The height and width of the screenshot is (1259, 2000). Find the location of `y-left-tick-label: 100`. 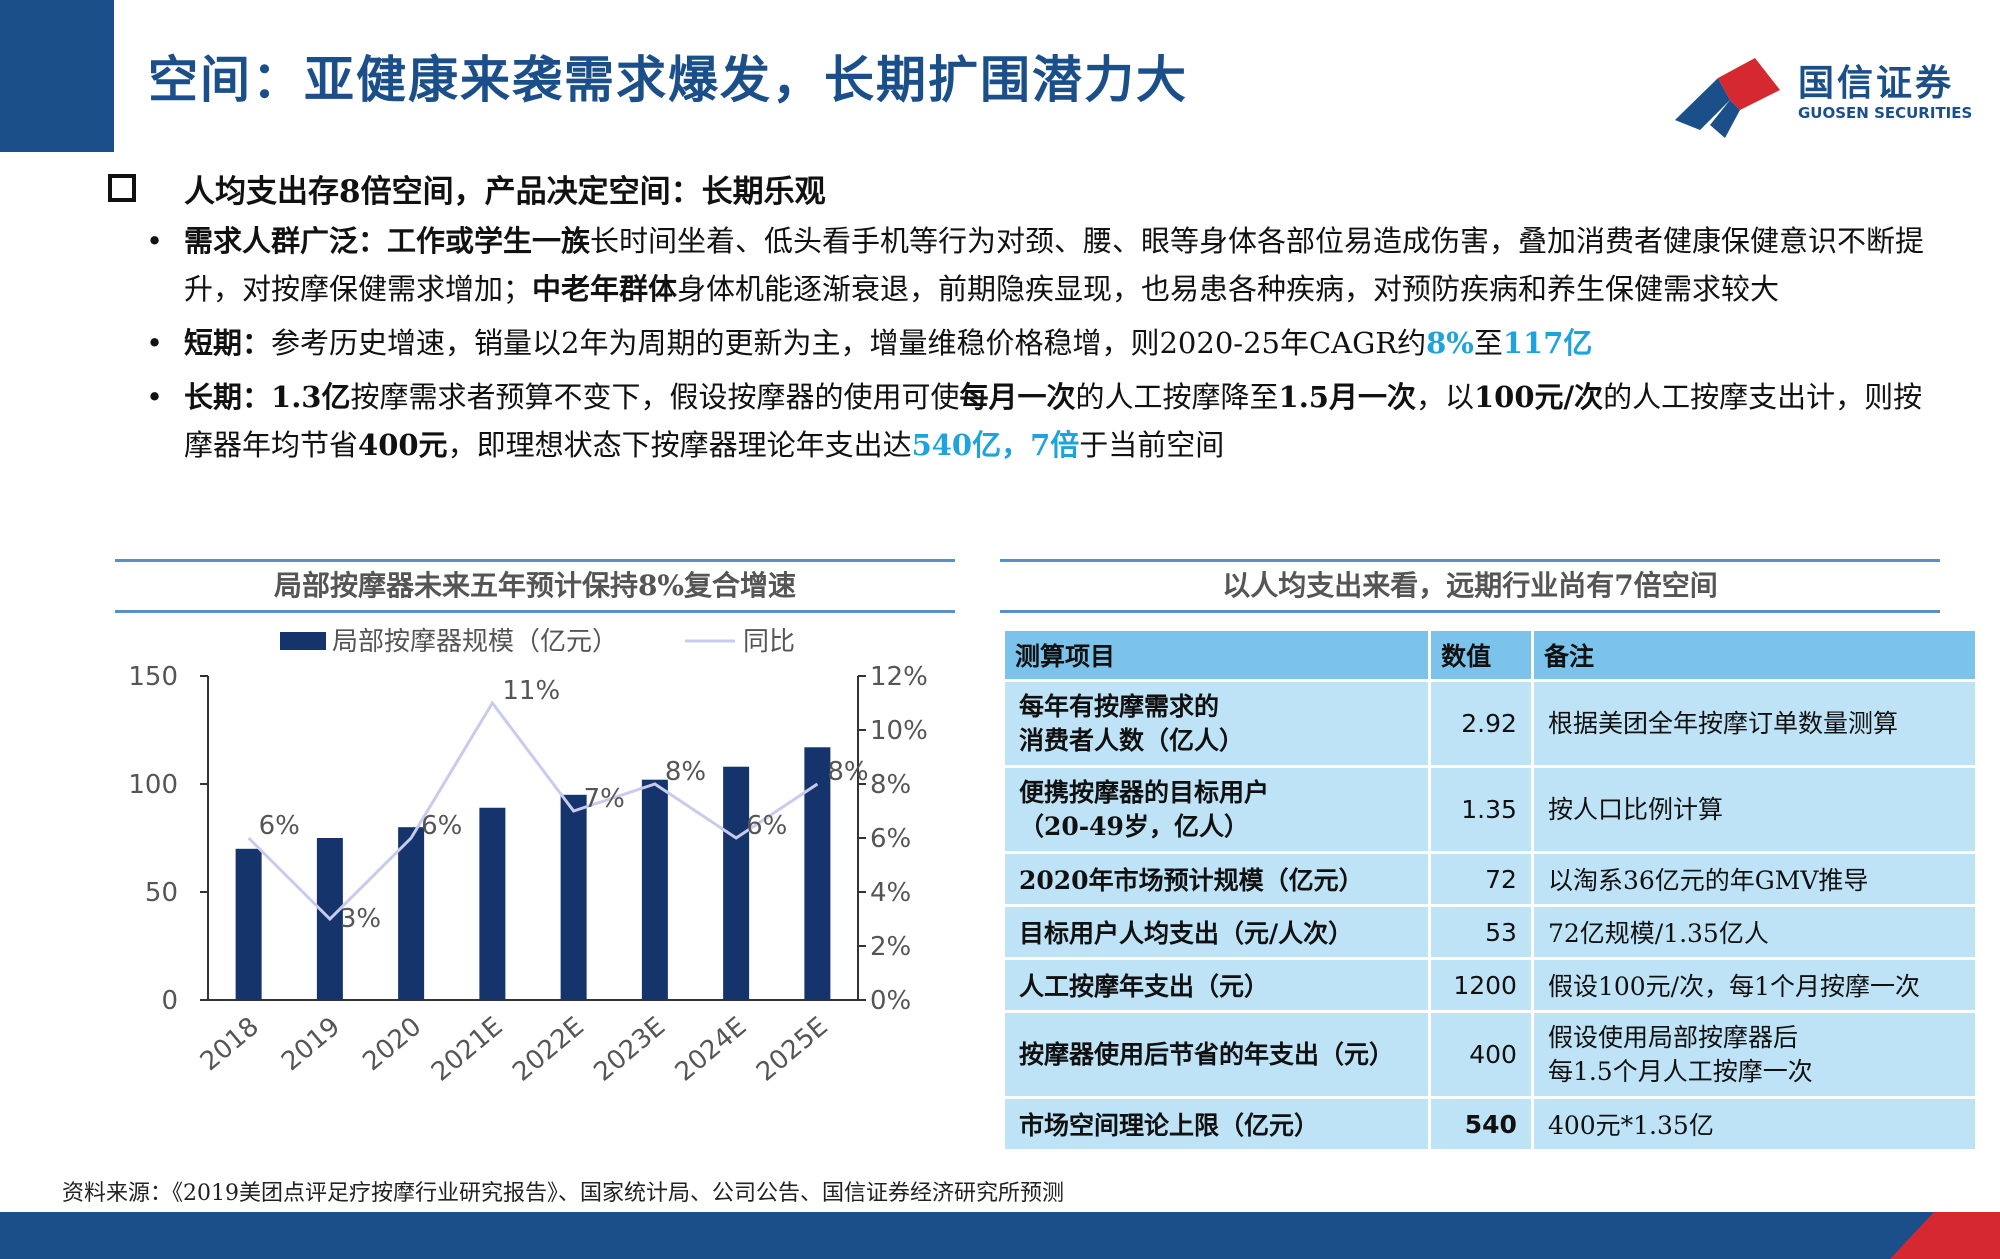

y-left-tick-label: 100 is located at coordinates (153, 785).